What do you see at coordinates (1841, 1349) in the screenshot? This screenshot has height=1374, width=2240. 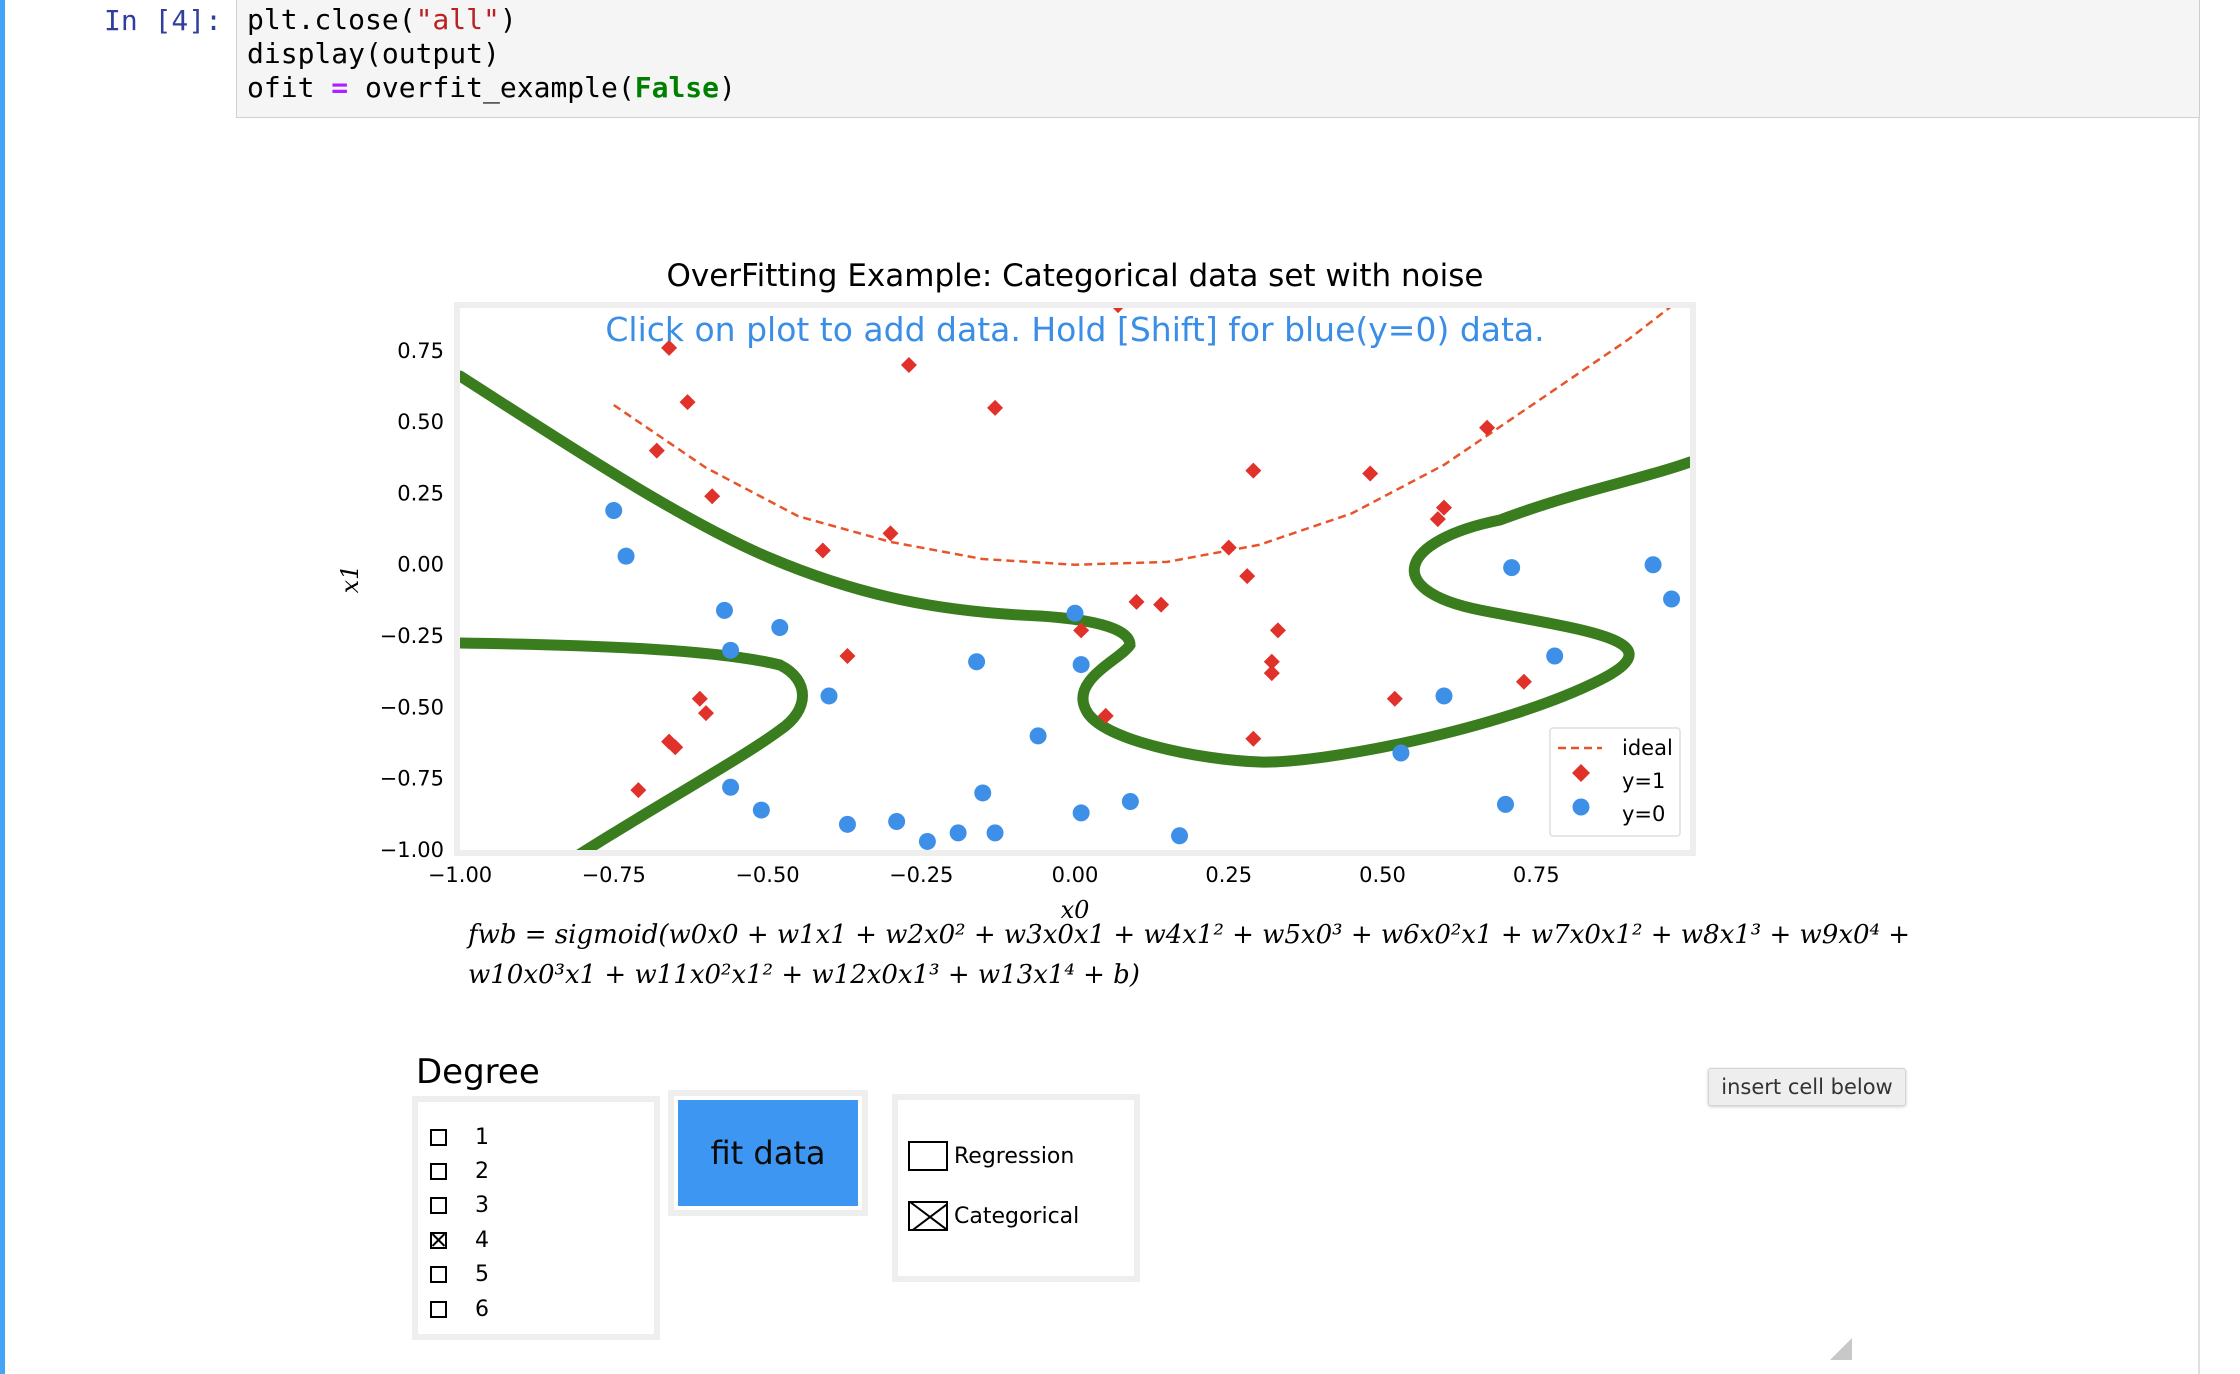 I see `resize-handle` at bounding box center [1841, 1349].